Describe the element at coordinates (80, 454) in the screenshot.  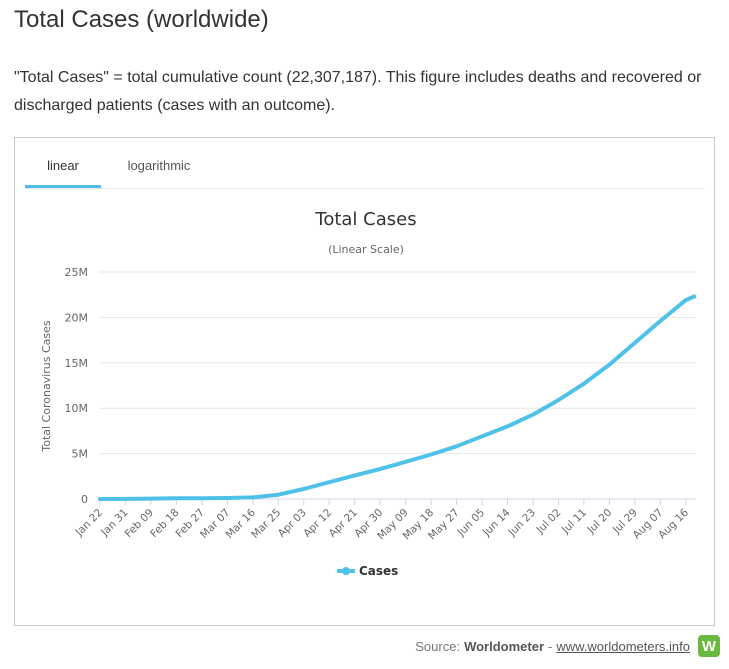
I see `y-tick-label: 5M` at that location.